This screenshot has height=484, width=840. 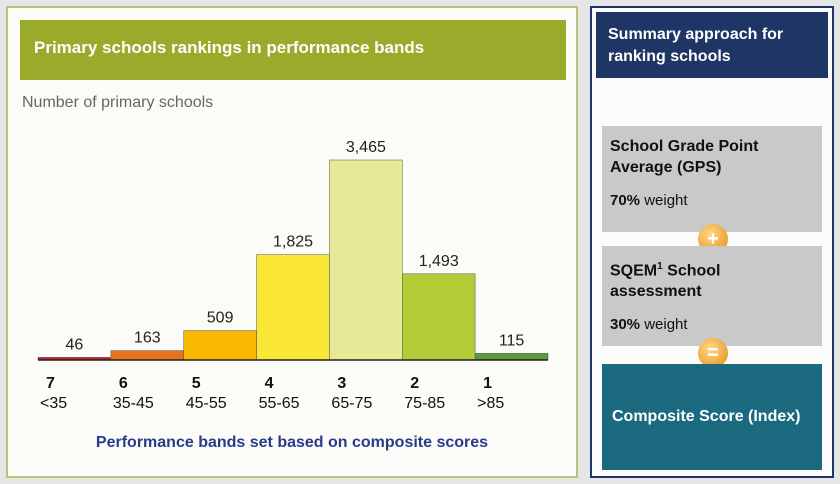 I want to click on weight-value: 70%, so click(x=625, y=200).